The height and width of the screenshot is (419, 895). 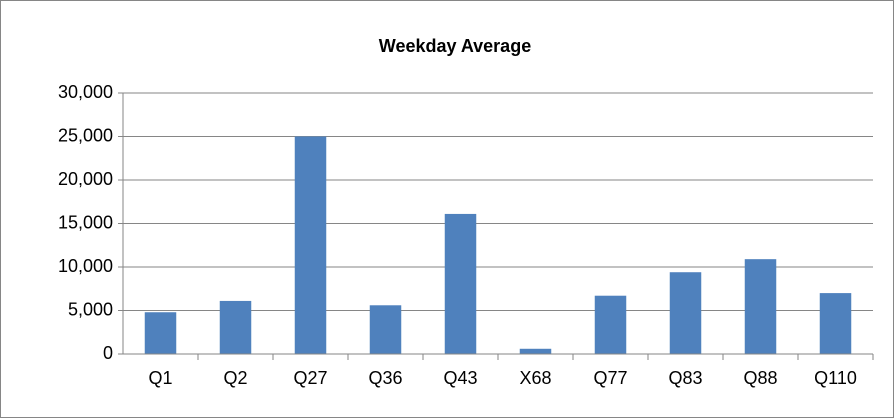 I want to click on x-tick-label: Q88, so click(x=760, y=378).